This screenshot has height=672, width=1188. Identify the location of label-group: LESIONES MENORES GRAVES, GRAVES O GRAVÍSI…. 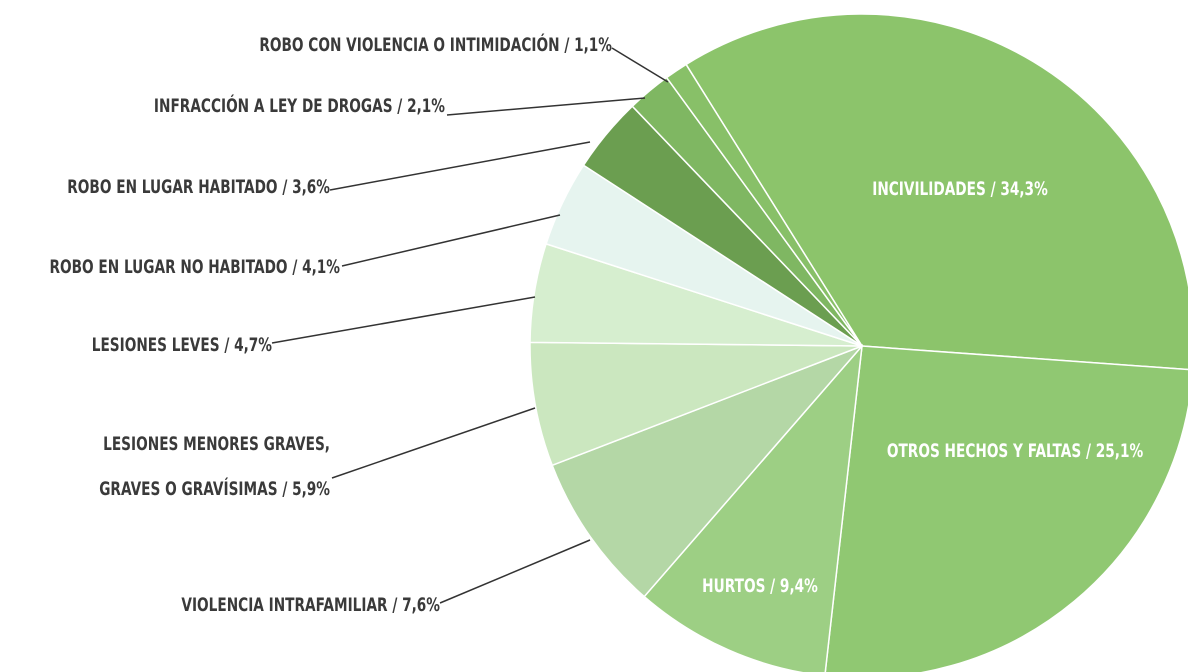
(214, 466).